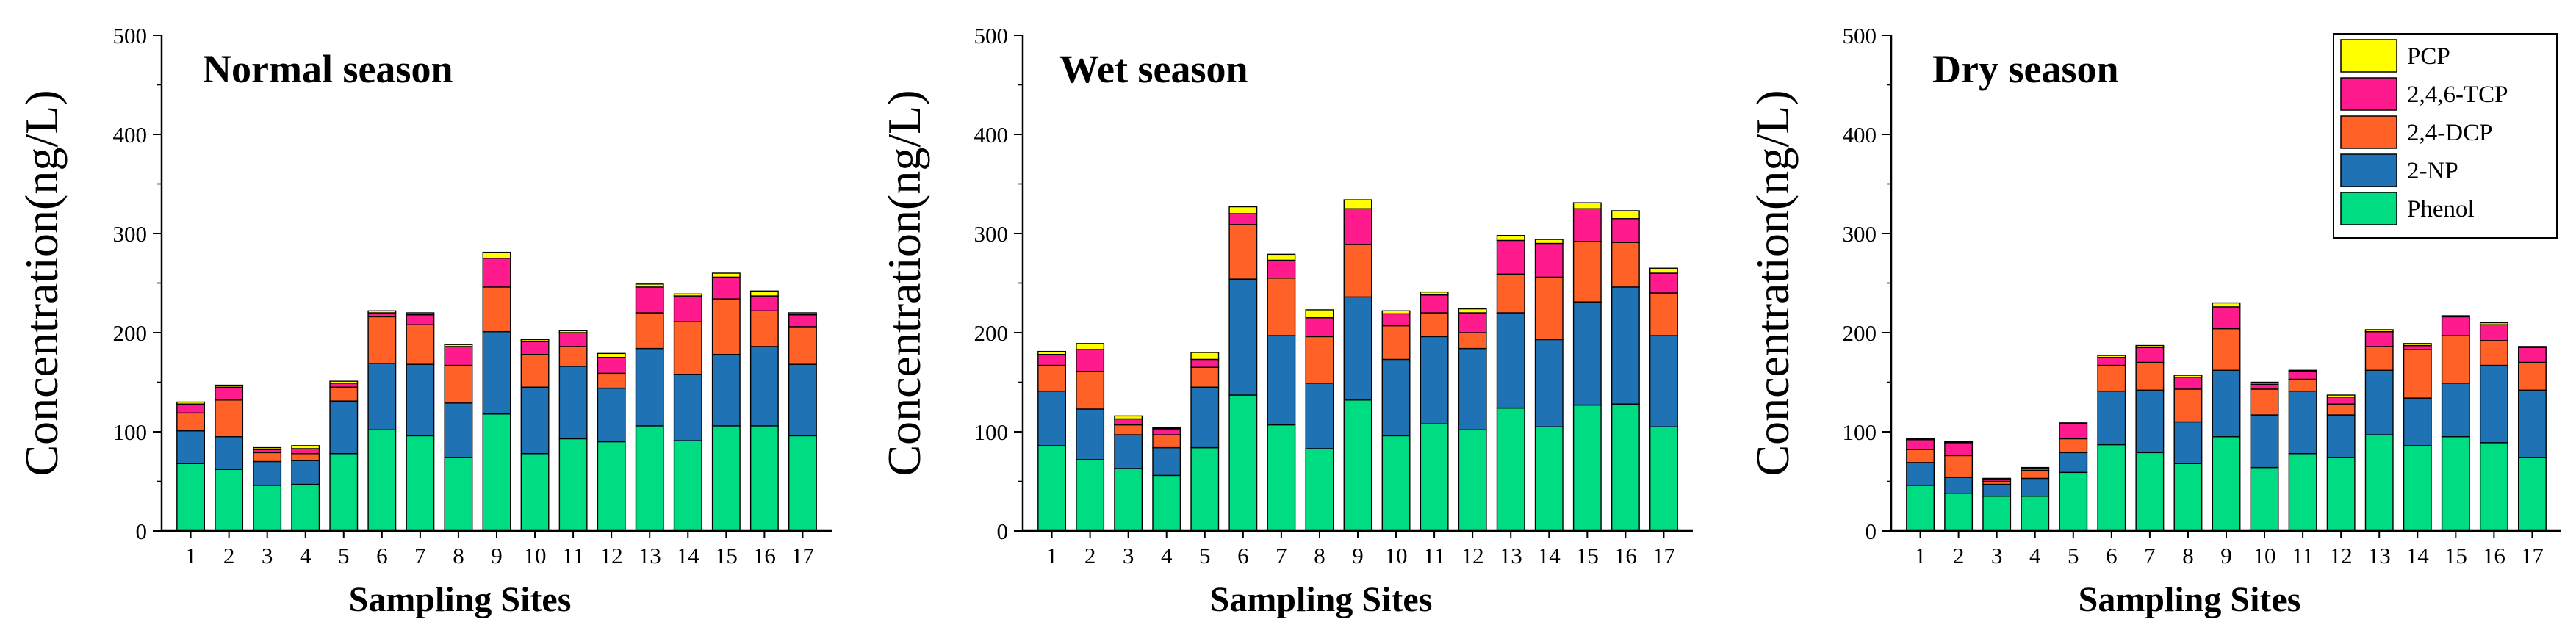  I want to click on y-axis-title: Concentration(ng/L), so click(1773, 283).